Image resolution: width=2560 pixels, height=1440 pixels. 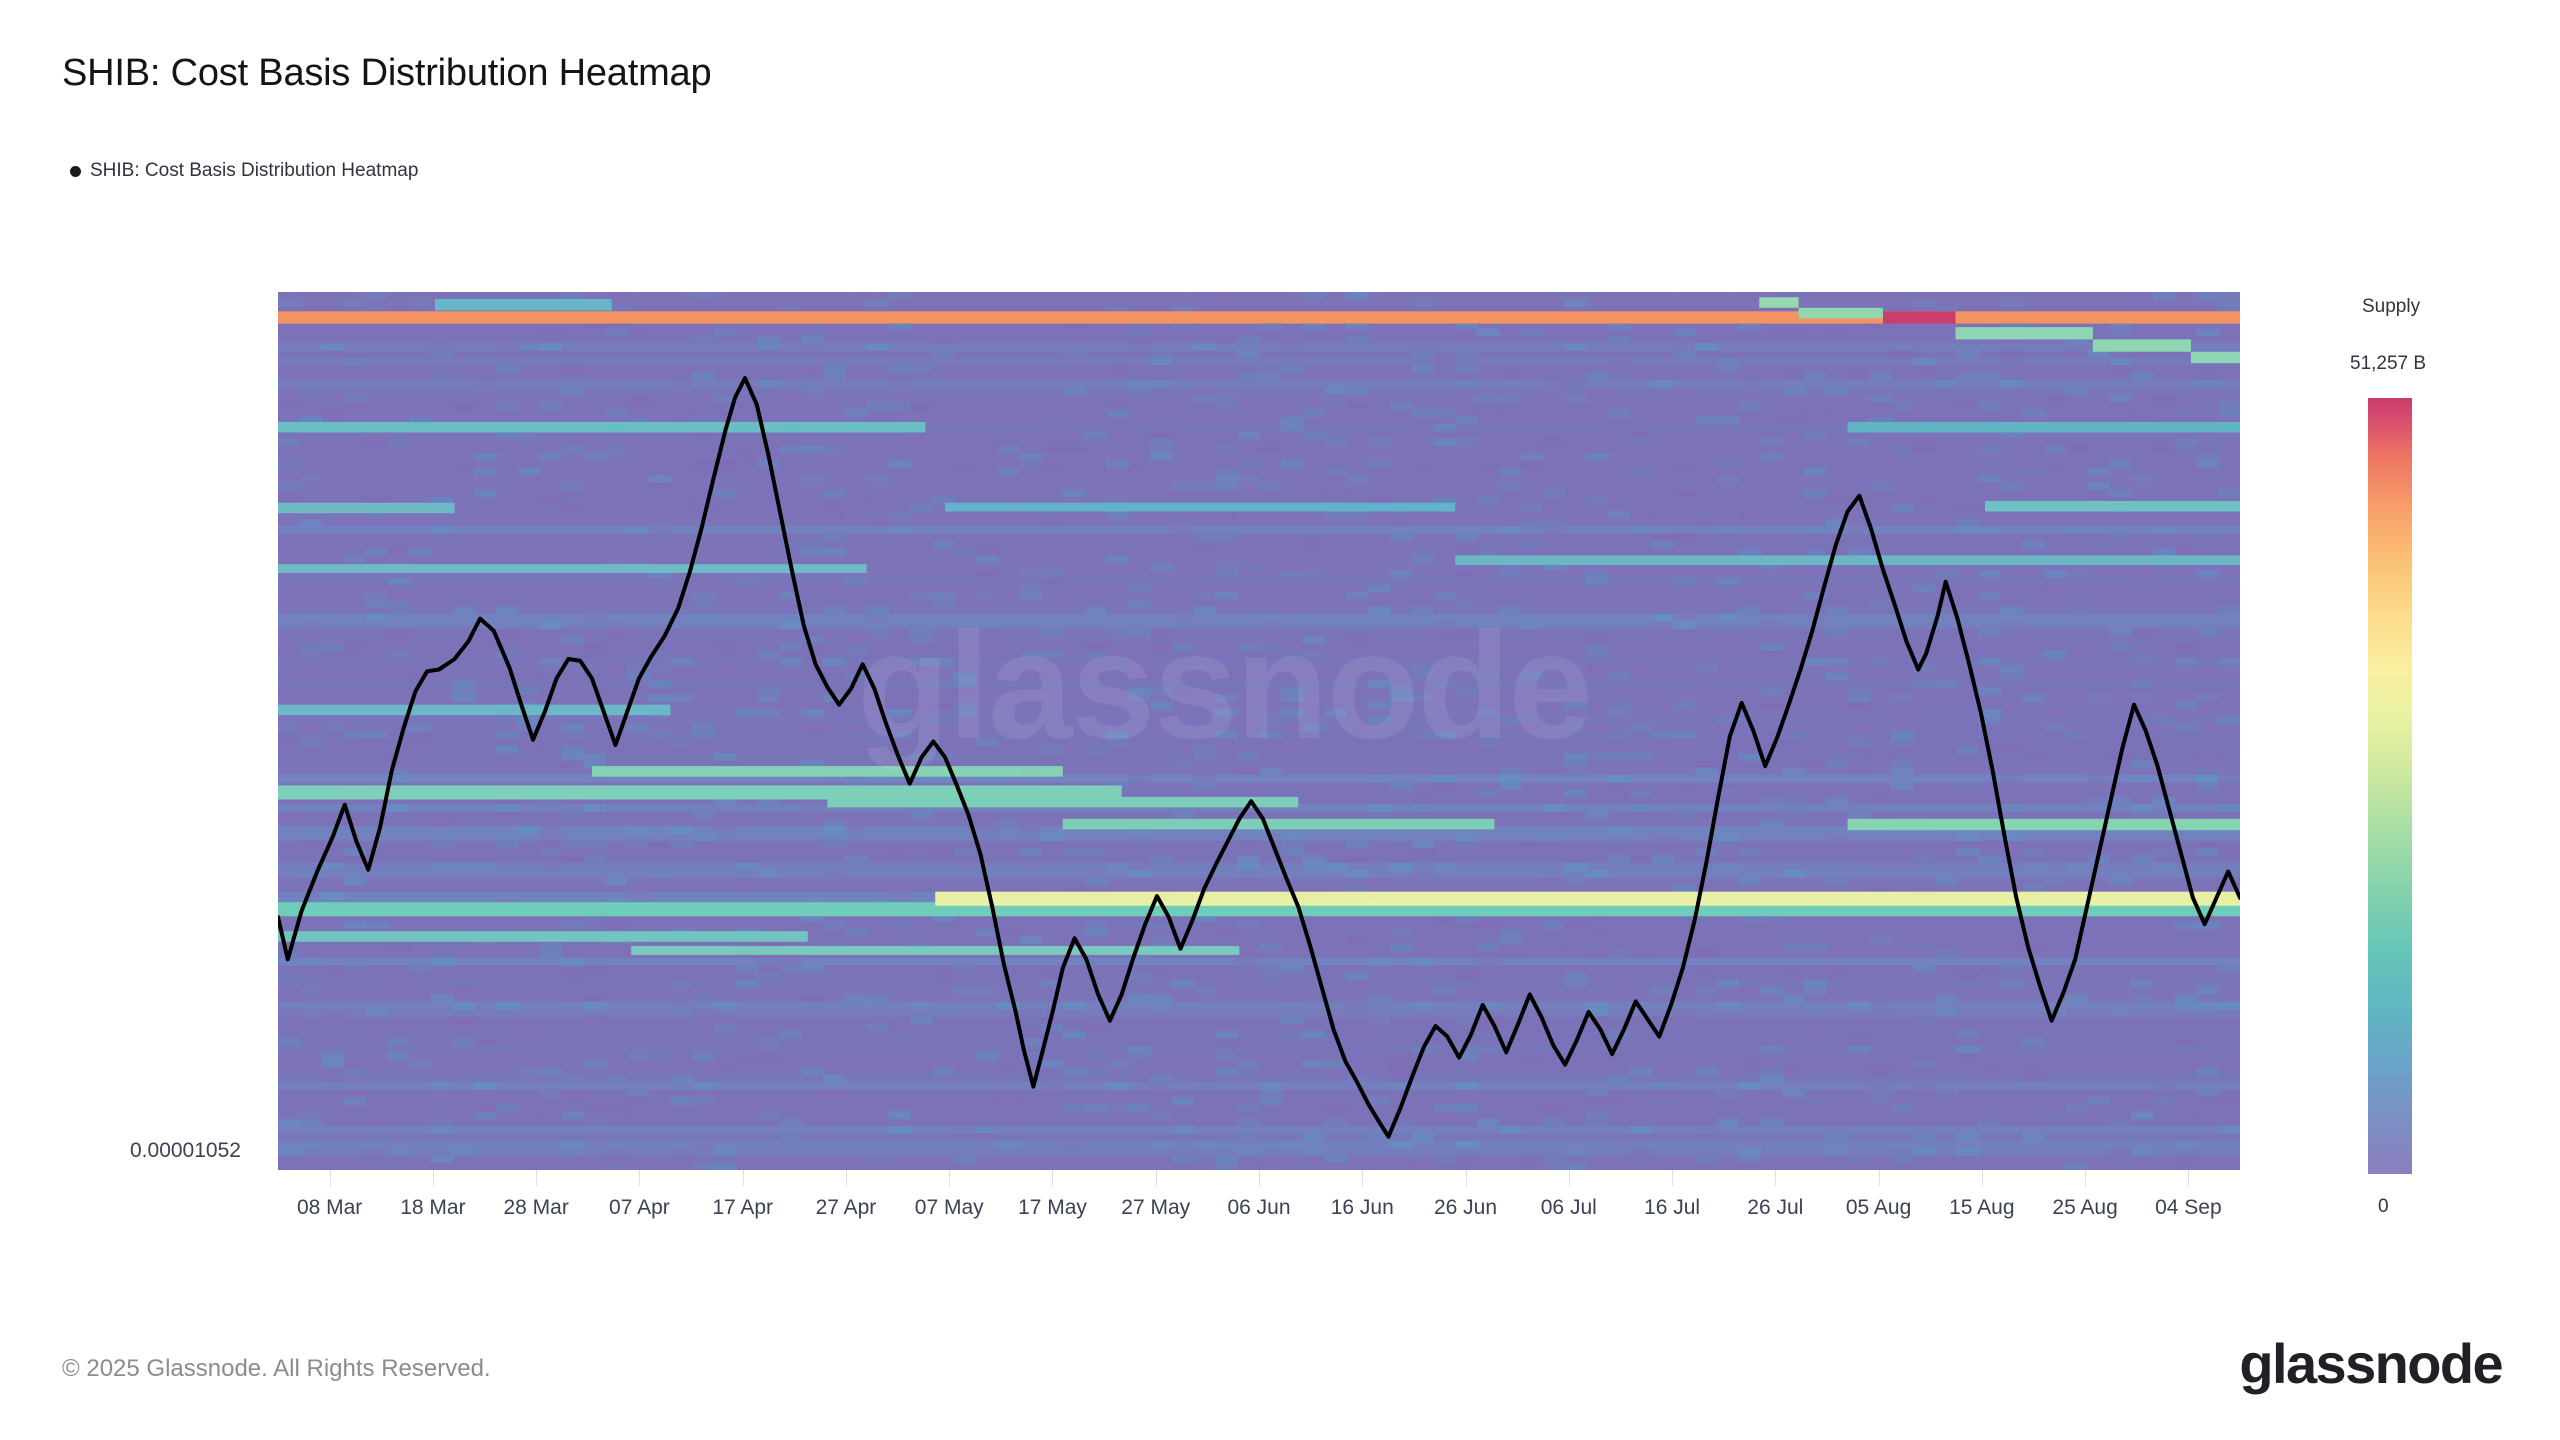 What do you see at coordinates (846, 1207) in the screenshot?
I see `x-axis-tick-label: 27 Apr` at bounding box center [846, 1207].